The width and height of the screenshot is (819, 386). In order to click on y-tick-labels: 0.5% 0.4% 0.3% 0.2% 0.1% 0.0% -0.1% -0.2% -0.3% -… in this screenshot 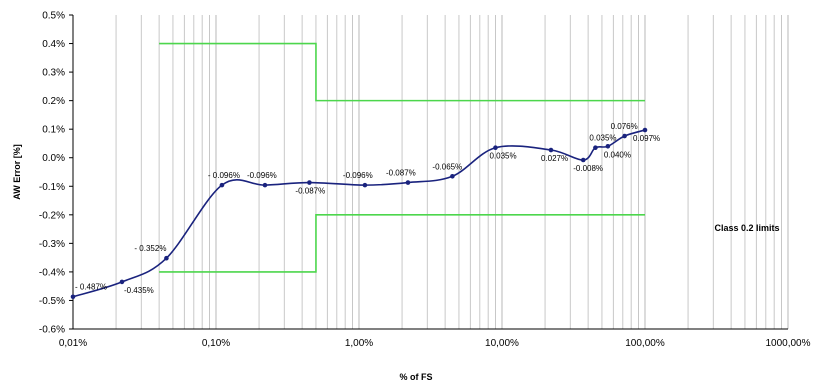, I will do `click(52, 173)`.